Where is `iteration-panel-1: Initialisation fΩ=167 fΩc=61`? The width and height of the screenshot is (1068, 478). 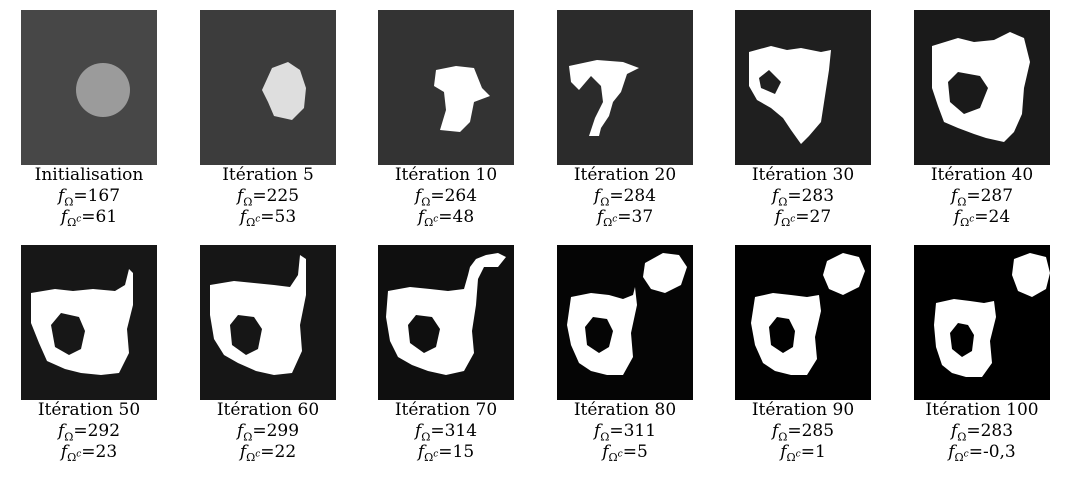
iteration-panel-1: Initialisation fΩ=167 fΩc=61 is located at coordinates (89, 119).